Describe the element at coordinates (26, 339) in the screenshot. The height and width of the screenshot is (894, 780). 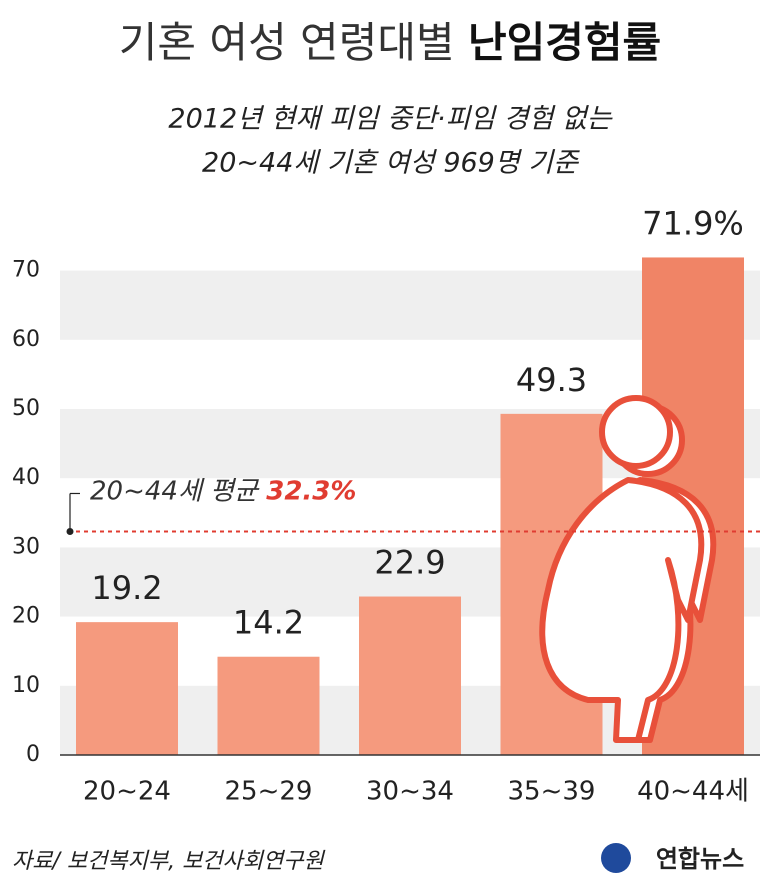
I see `y-tick-label: 60` at that location.